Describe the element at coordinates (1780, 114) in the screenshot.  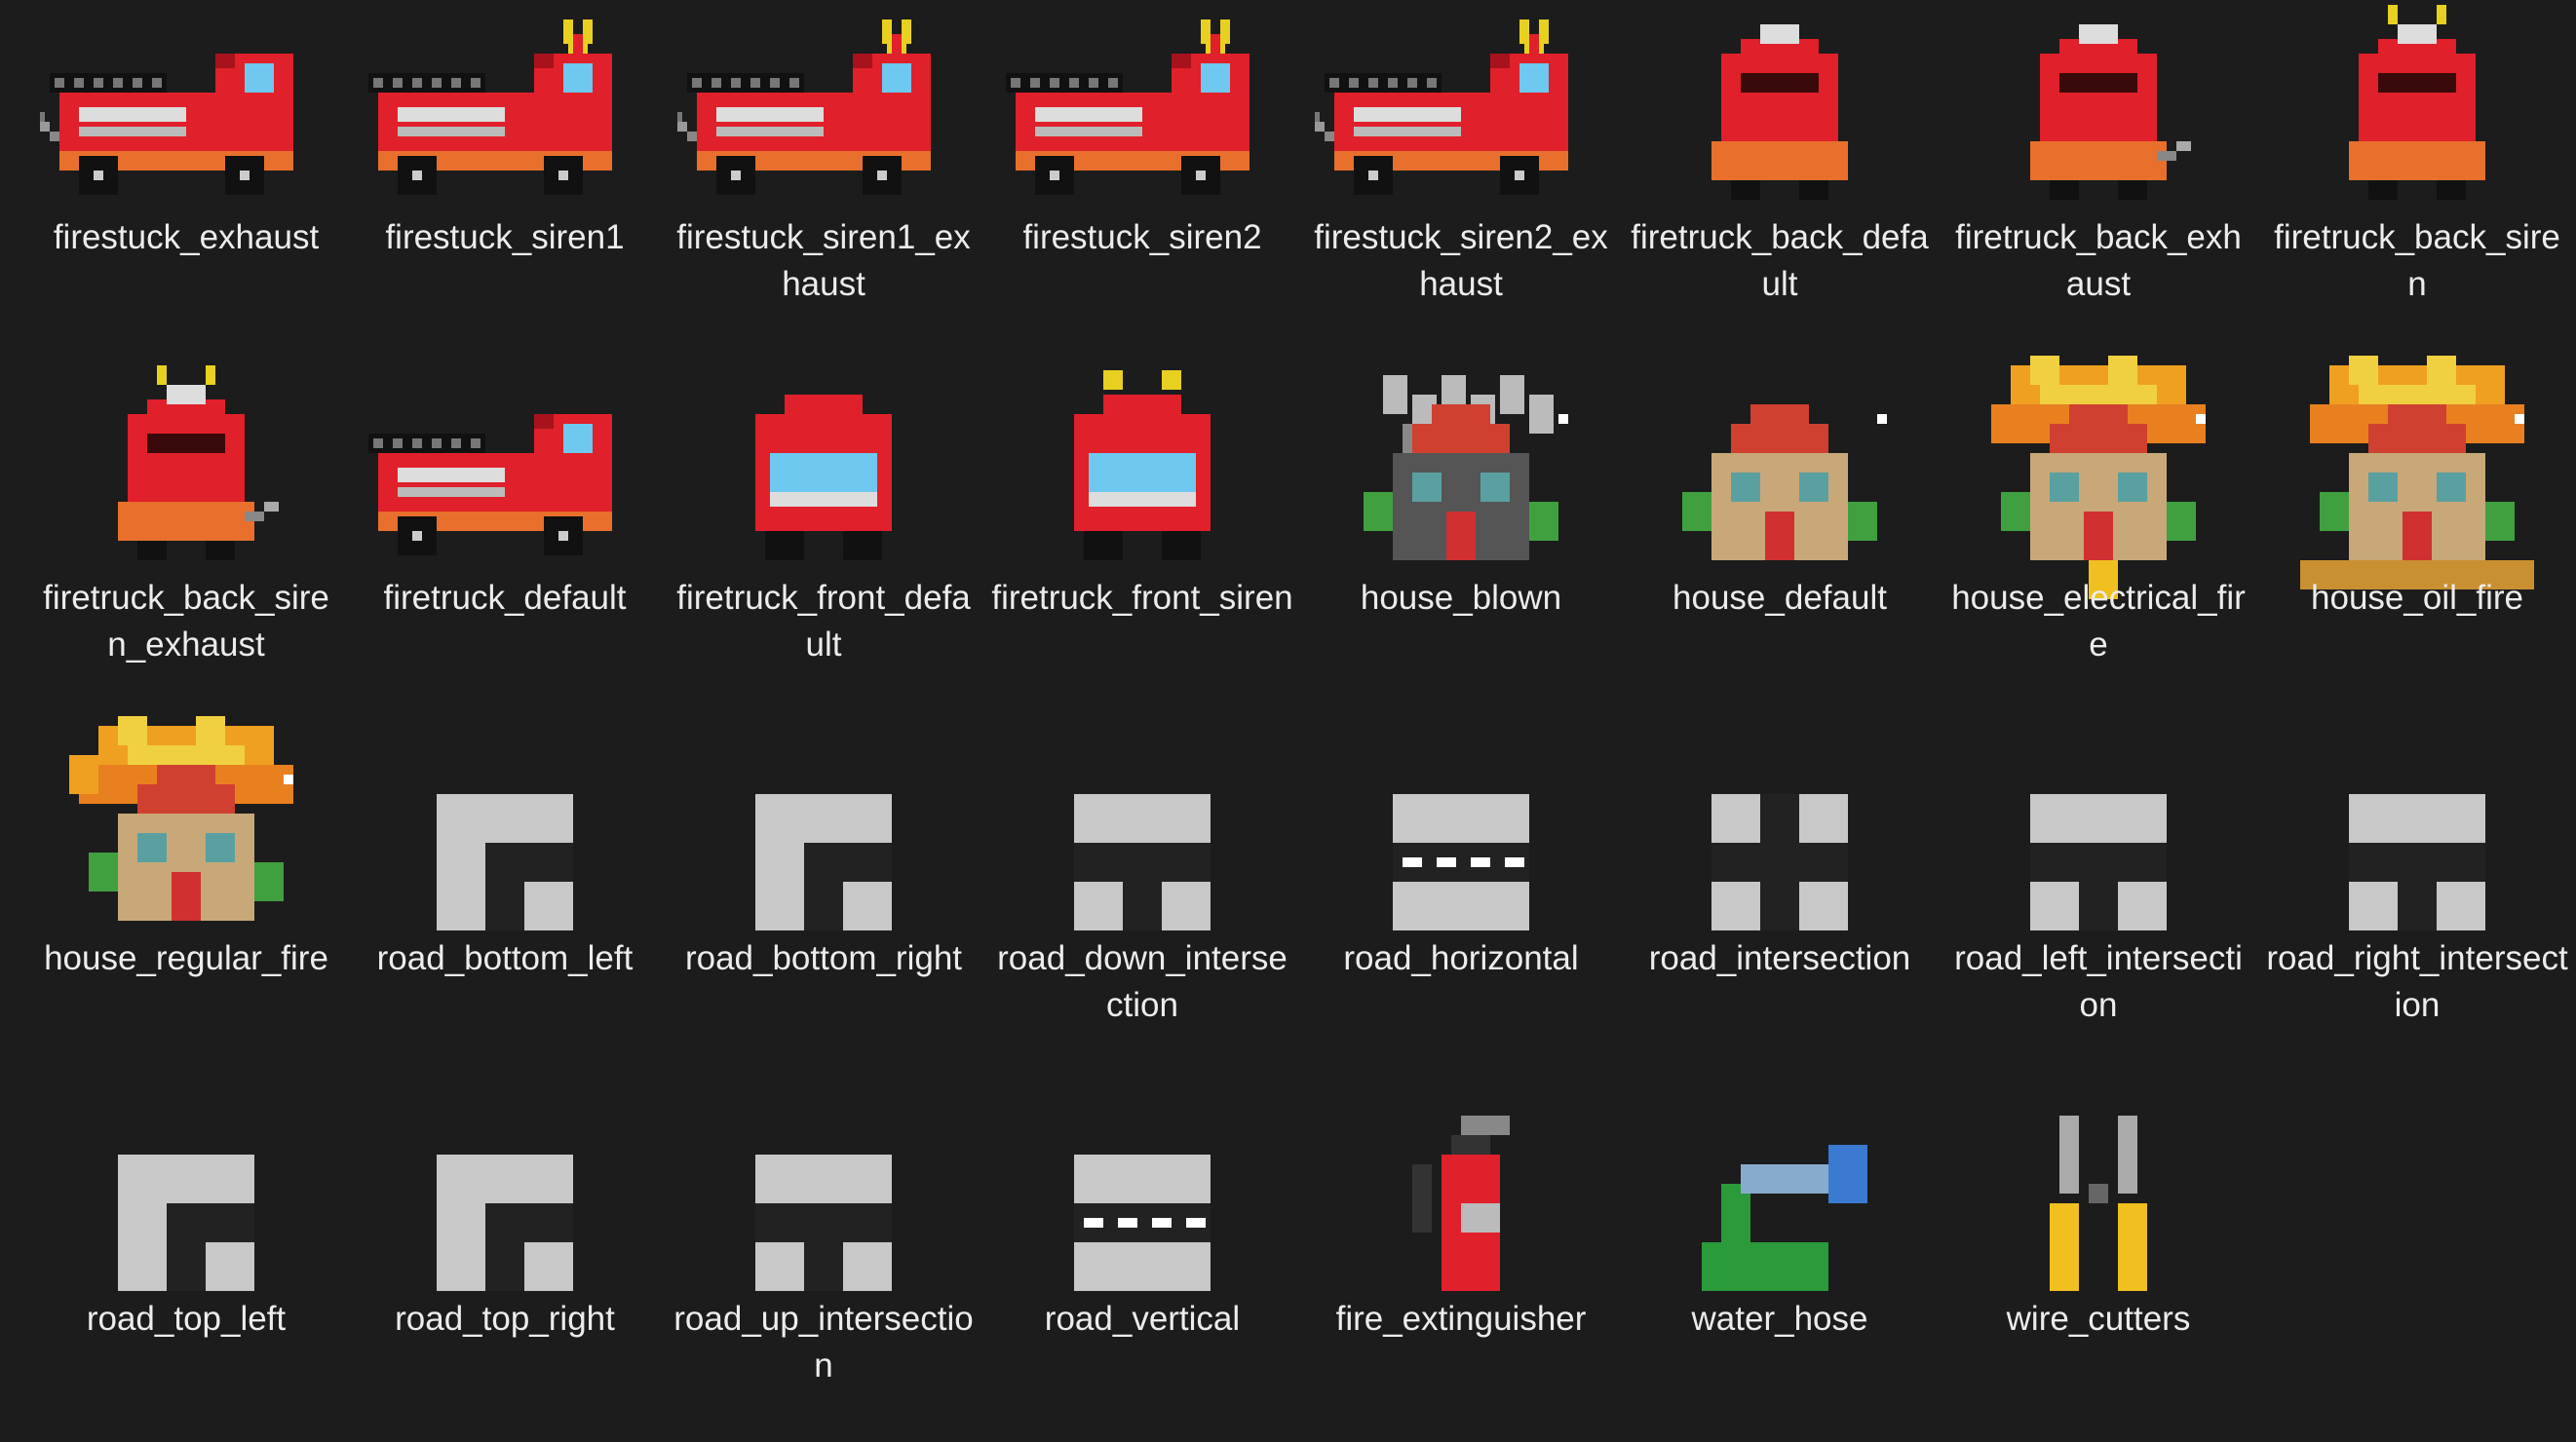
I see `firetruck-back-icon` at that location.